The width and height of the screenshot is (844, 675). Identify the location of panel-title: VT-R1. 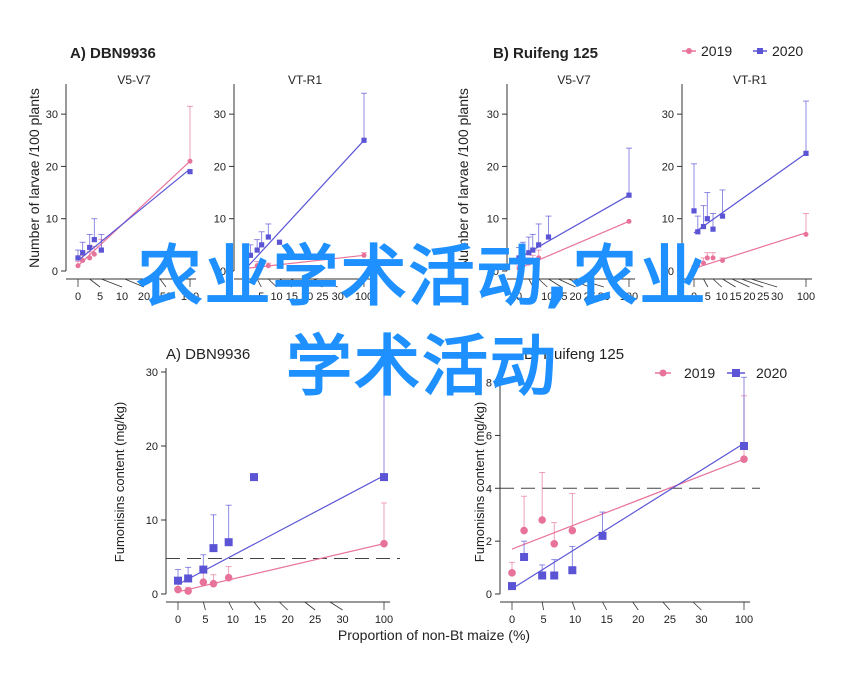
(305, 80).